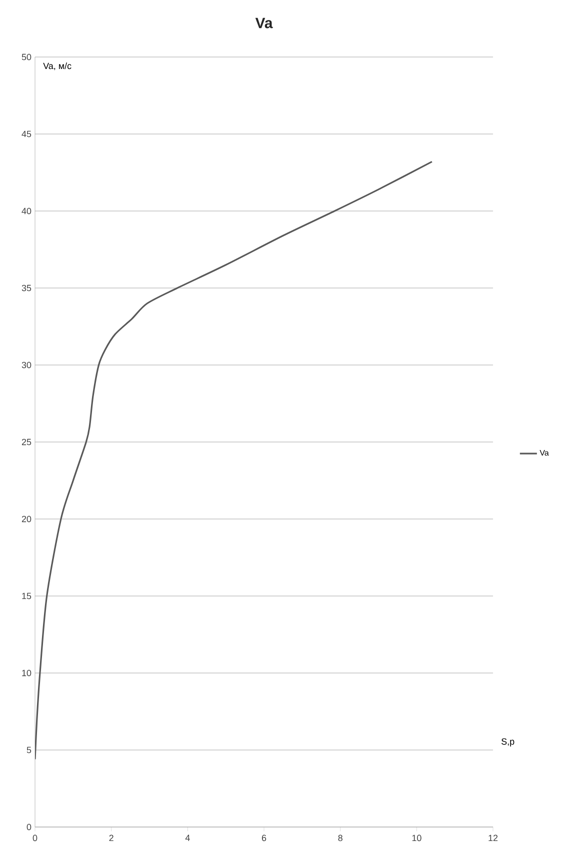  I want to click on y-tick-label: 15, so click(27, 596).